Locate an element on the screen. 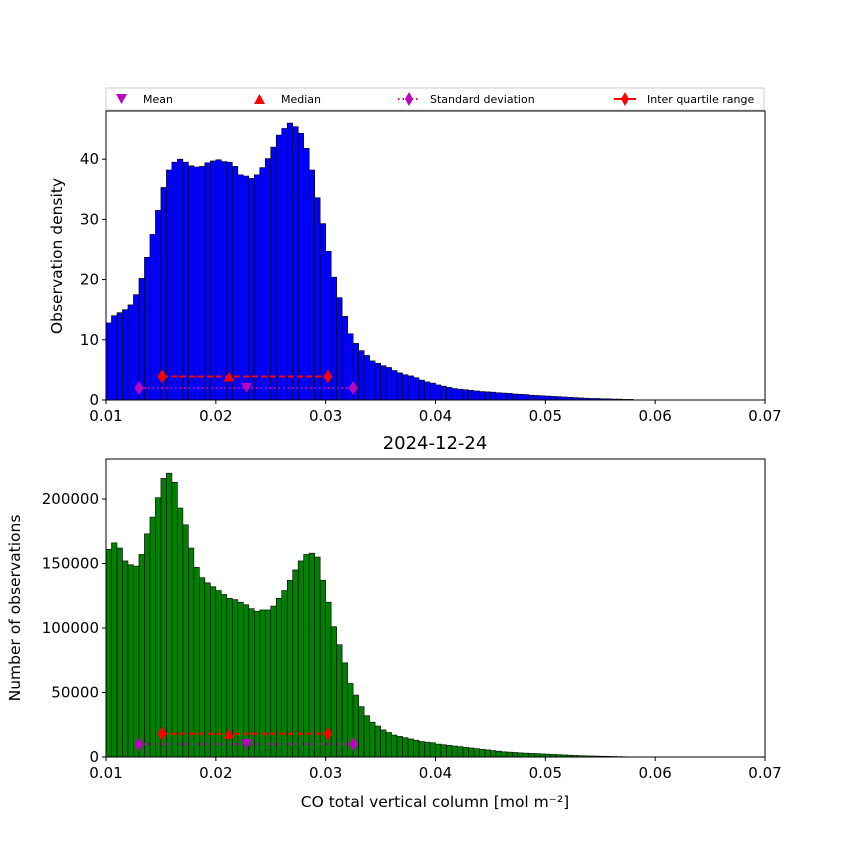  count-x-tick-label: 0.01 is located at coordinates (105, 773).